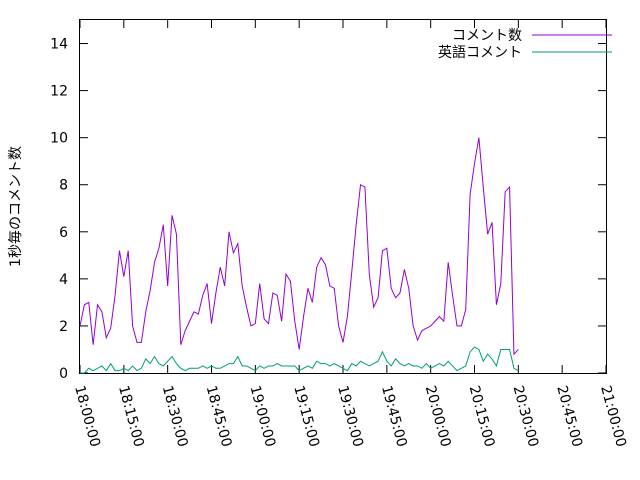  What do you see at coordinates (306, 416) in the screenshot?
I see `x-tick-label: 19:15:00` at bounding box center [306, 416].